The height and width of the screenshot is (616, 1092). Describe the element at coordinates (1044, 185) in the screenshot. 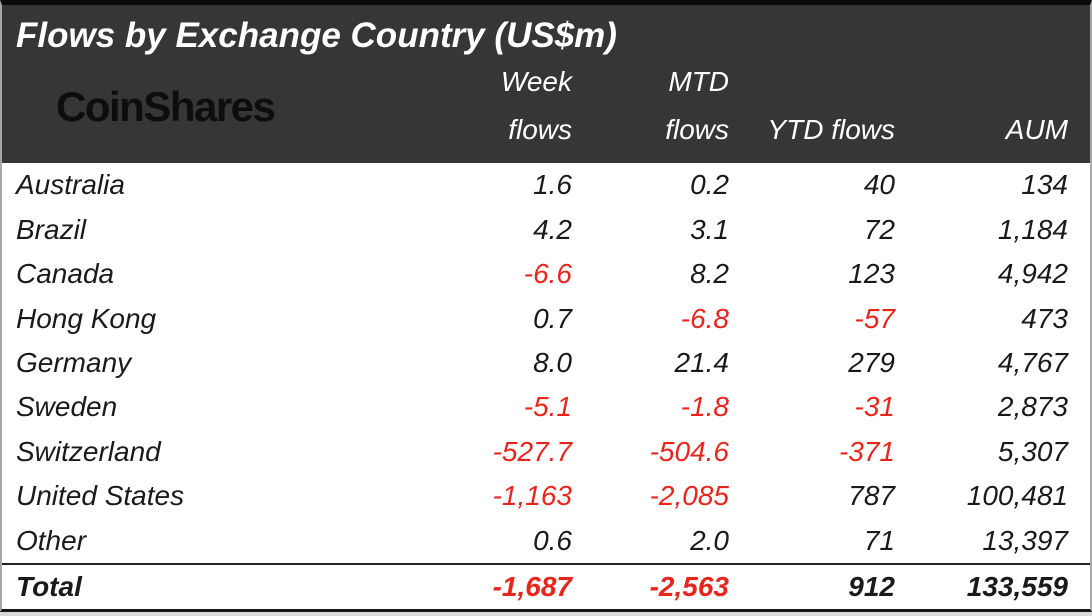

I see `aum-value: 134` at that location.